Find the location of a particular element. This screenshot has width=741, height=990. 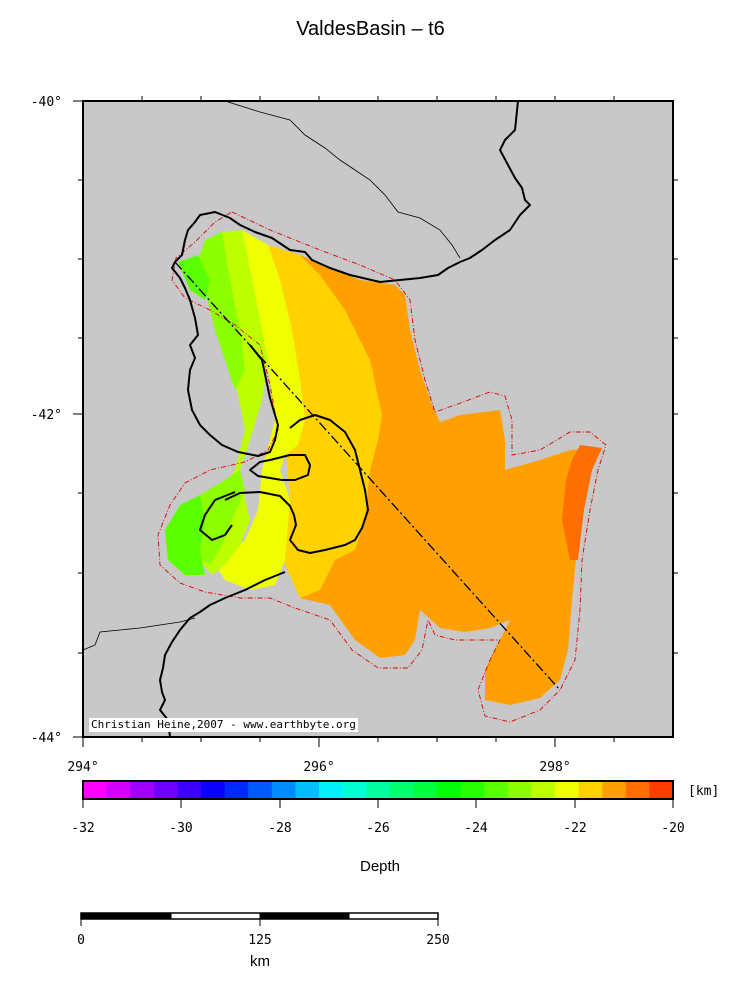

colorbar-ticks is located at coordinates (378, 803).